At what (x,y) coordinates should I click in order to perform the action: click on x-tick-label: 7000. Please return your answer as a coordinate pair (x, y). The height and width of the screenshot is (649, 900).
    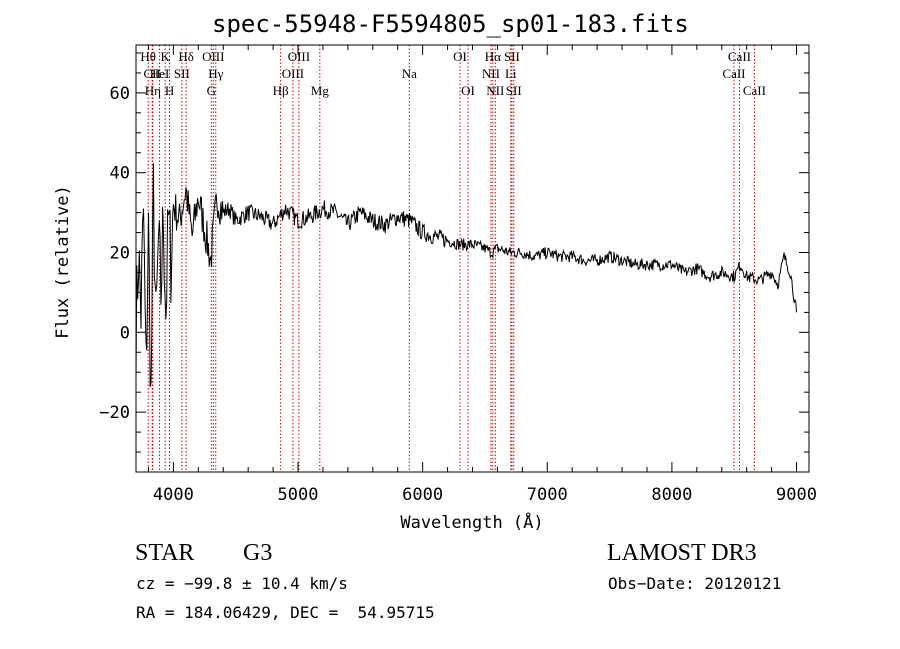
    Looking at the image, I should click on (547, 495).